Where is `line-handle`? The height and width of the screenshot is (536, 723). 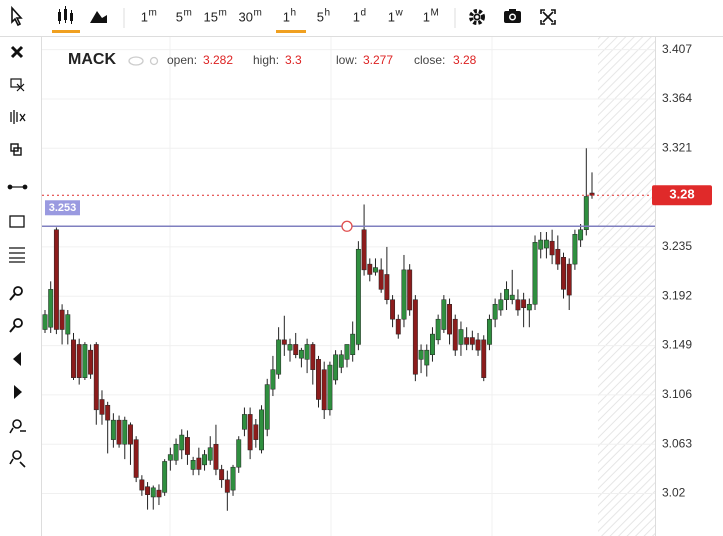 line-handle is located at coordinates (347, 226).